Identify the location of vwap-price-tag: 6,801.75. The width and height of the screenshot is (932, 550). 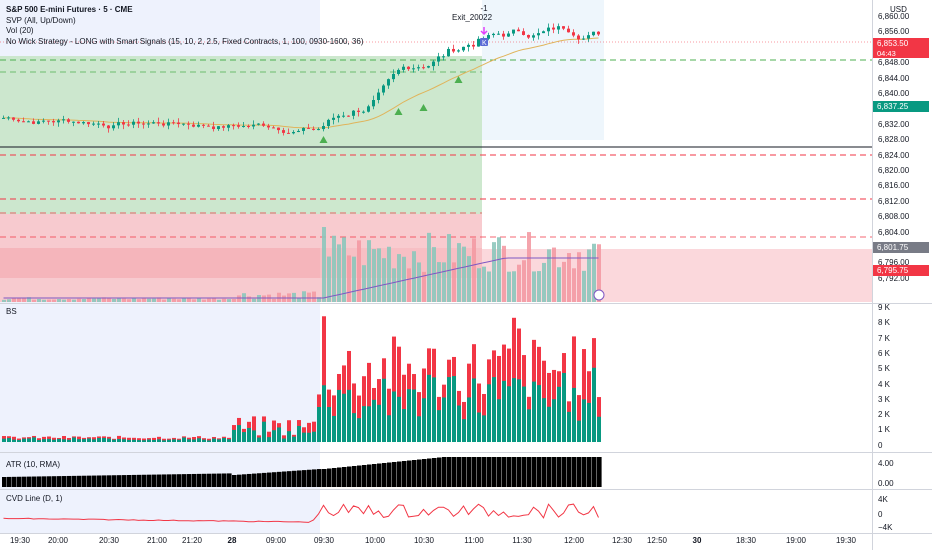
(901, 247).